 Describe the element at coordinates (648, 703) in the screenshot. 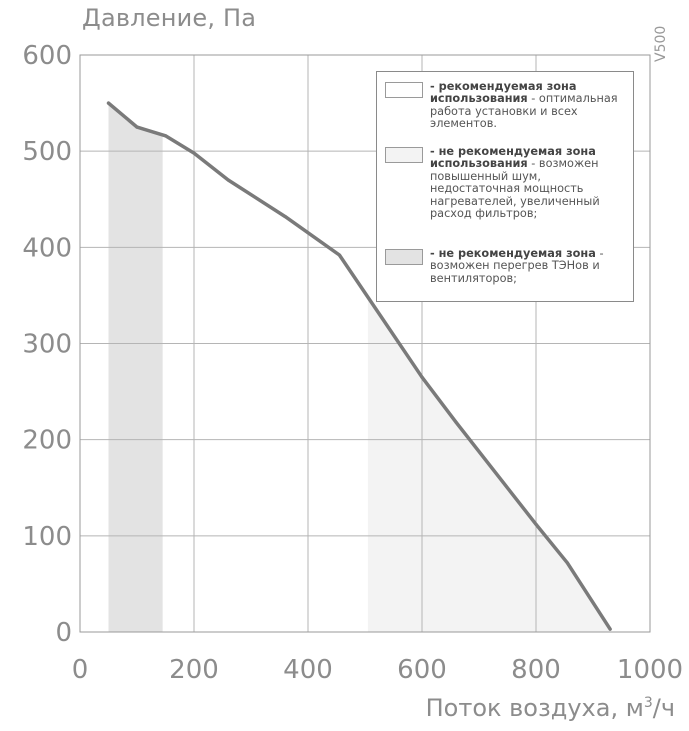

I see `x-axis-title-sup: 3` at that location.